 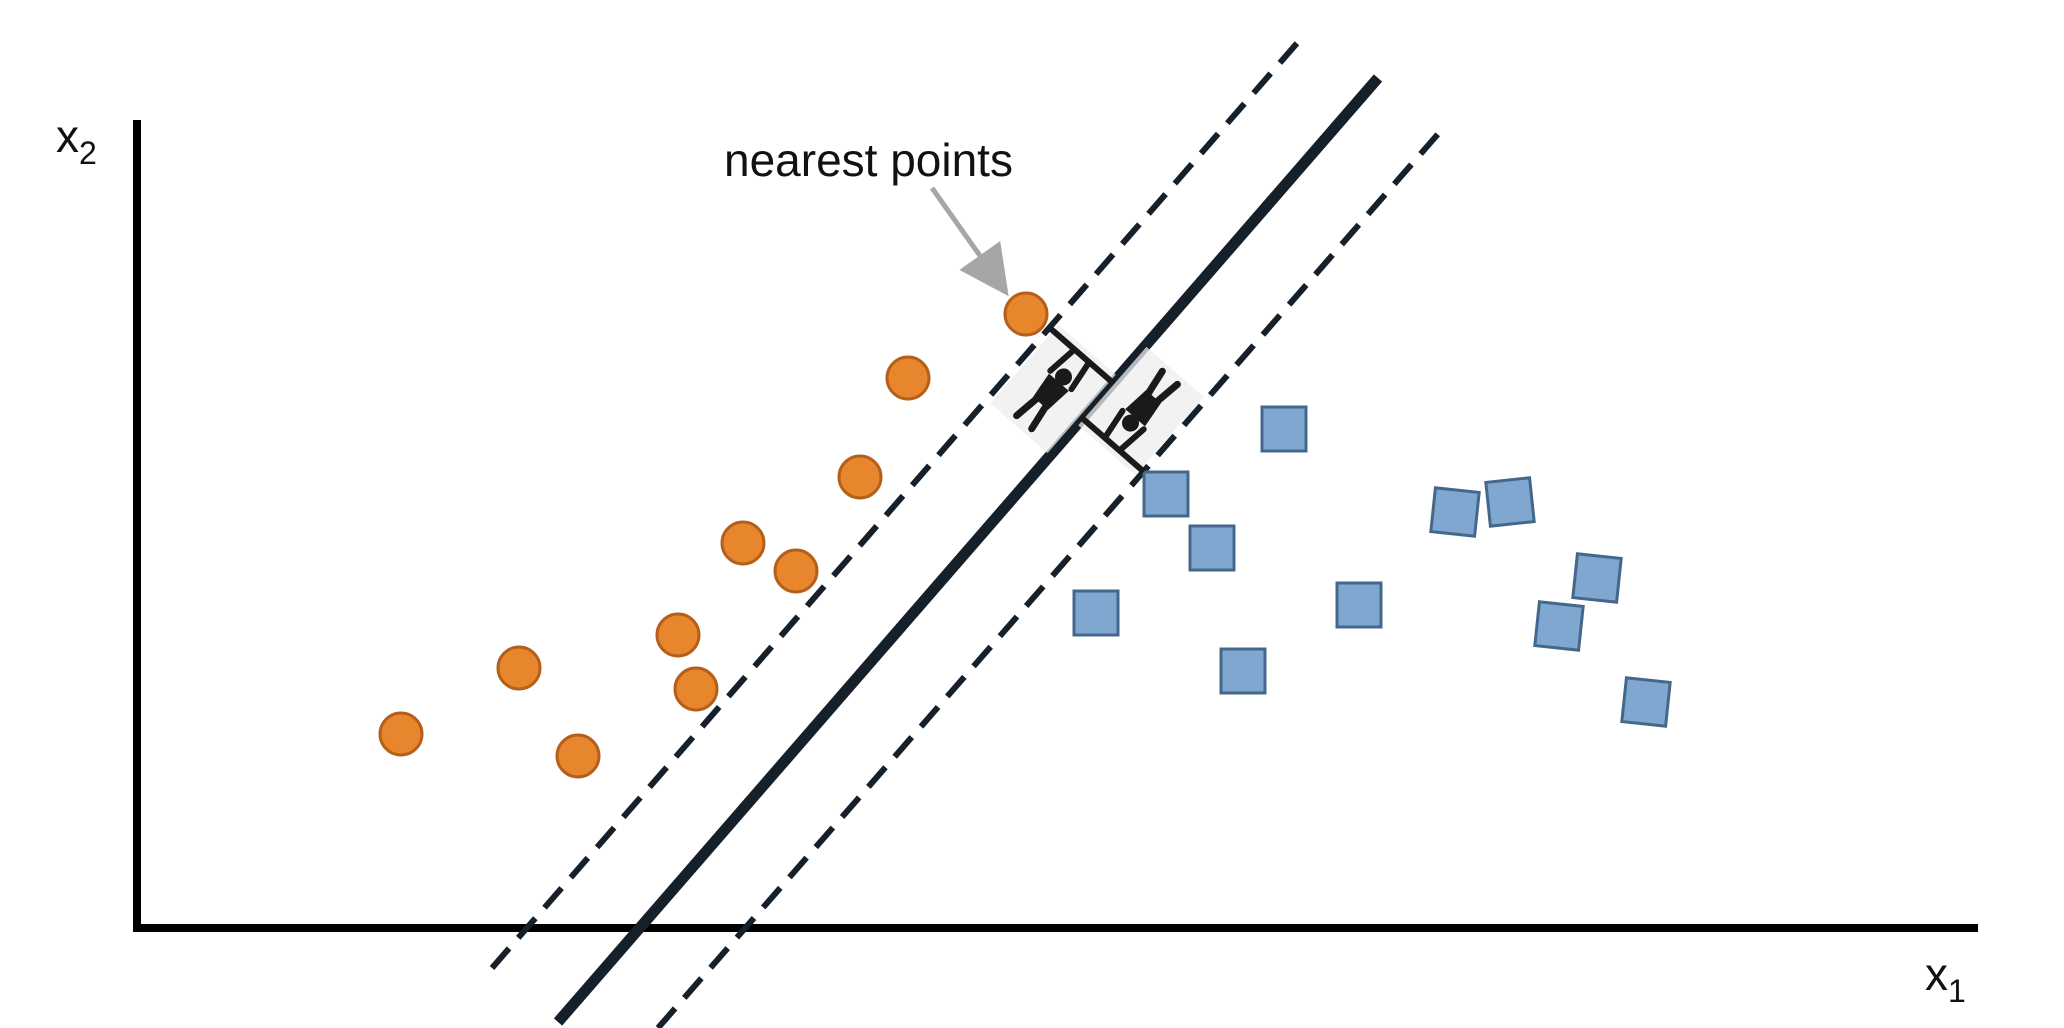 What do you see at coordinates (1372, 566) in the screenshot?
I see `class-b-points` at bounding box center [1372, 566].